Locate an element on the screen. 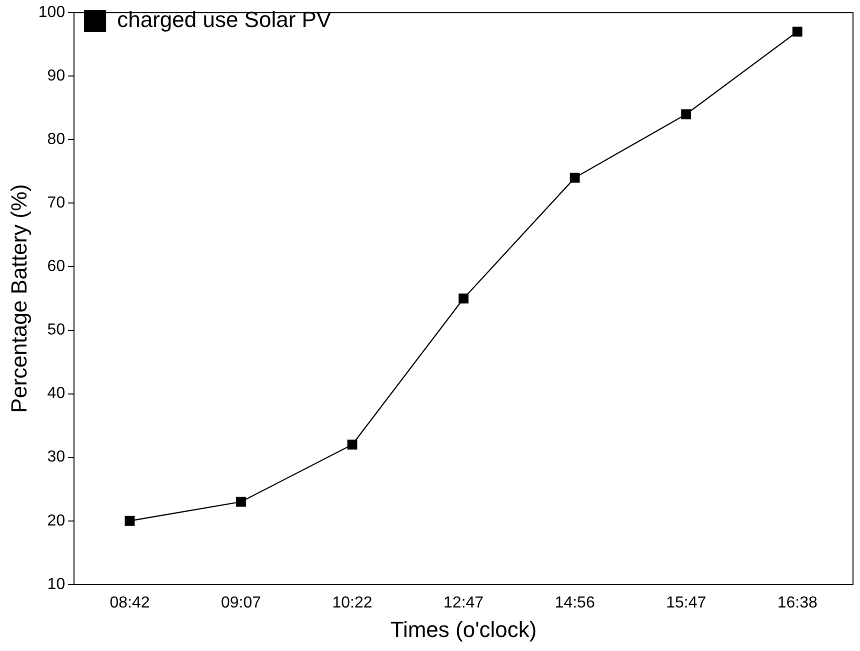 The height and width of the screenshot is (651, 860). y-tick-label: 40 is located at coordinates (56, 393).